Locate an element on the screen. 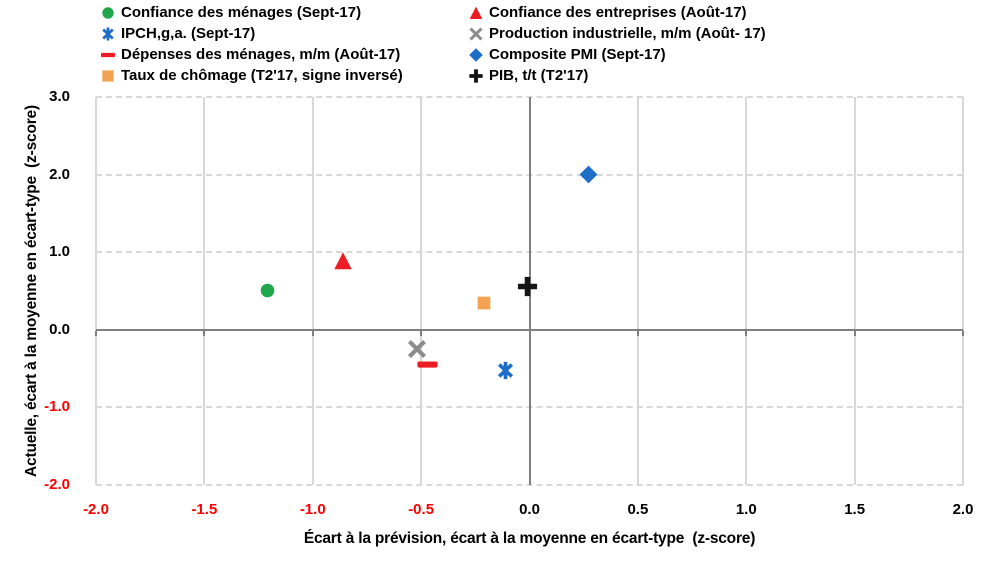 The image size is (1000, 566). legend-label: IPCH,g,a. (Sept-17) is located at coordinates (188, 33).